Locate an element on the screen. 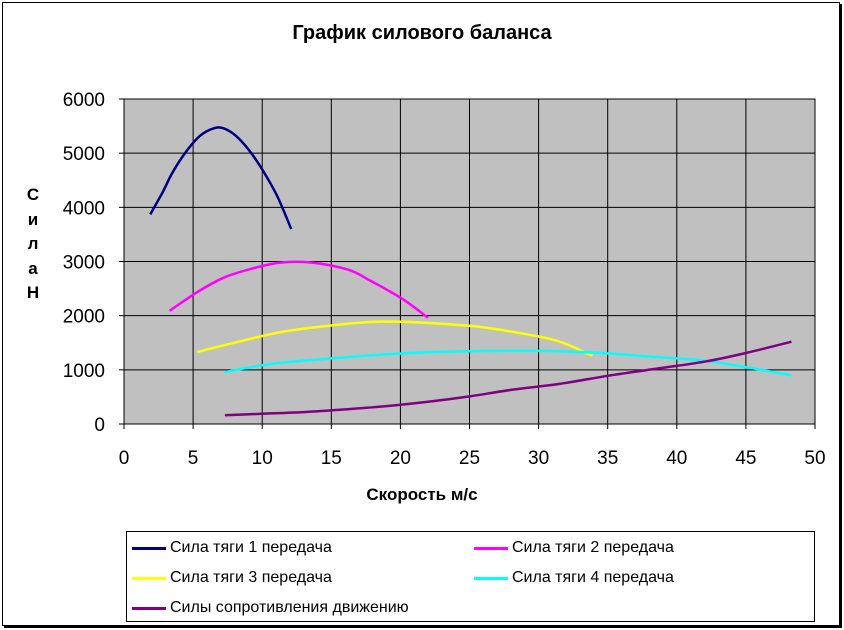 The image size is (844, 630). x-tick-label: 25 is located at coordinates (469, 458).